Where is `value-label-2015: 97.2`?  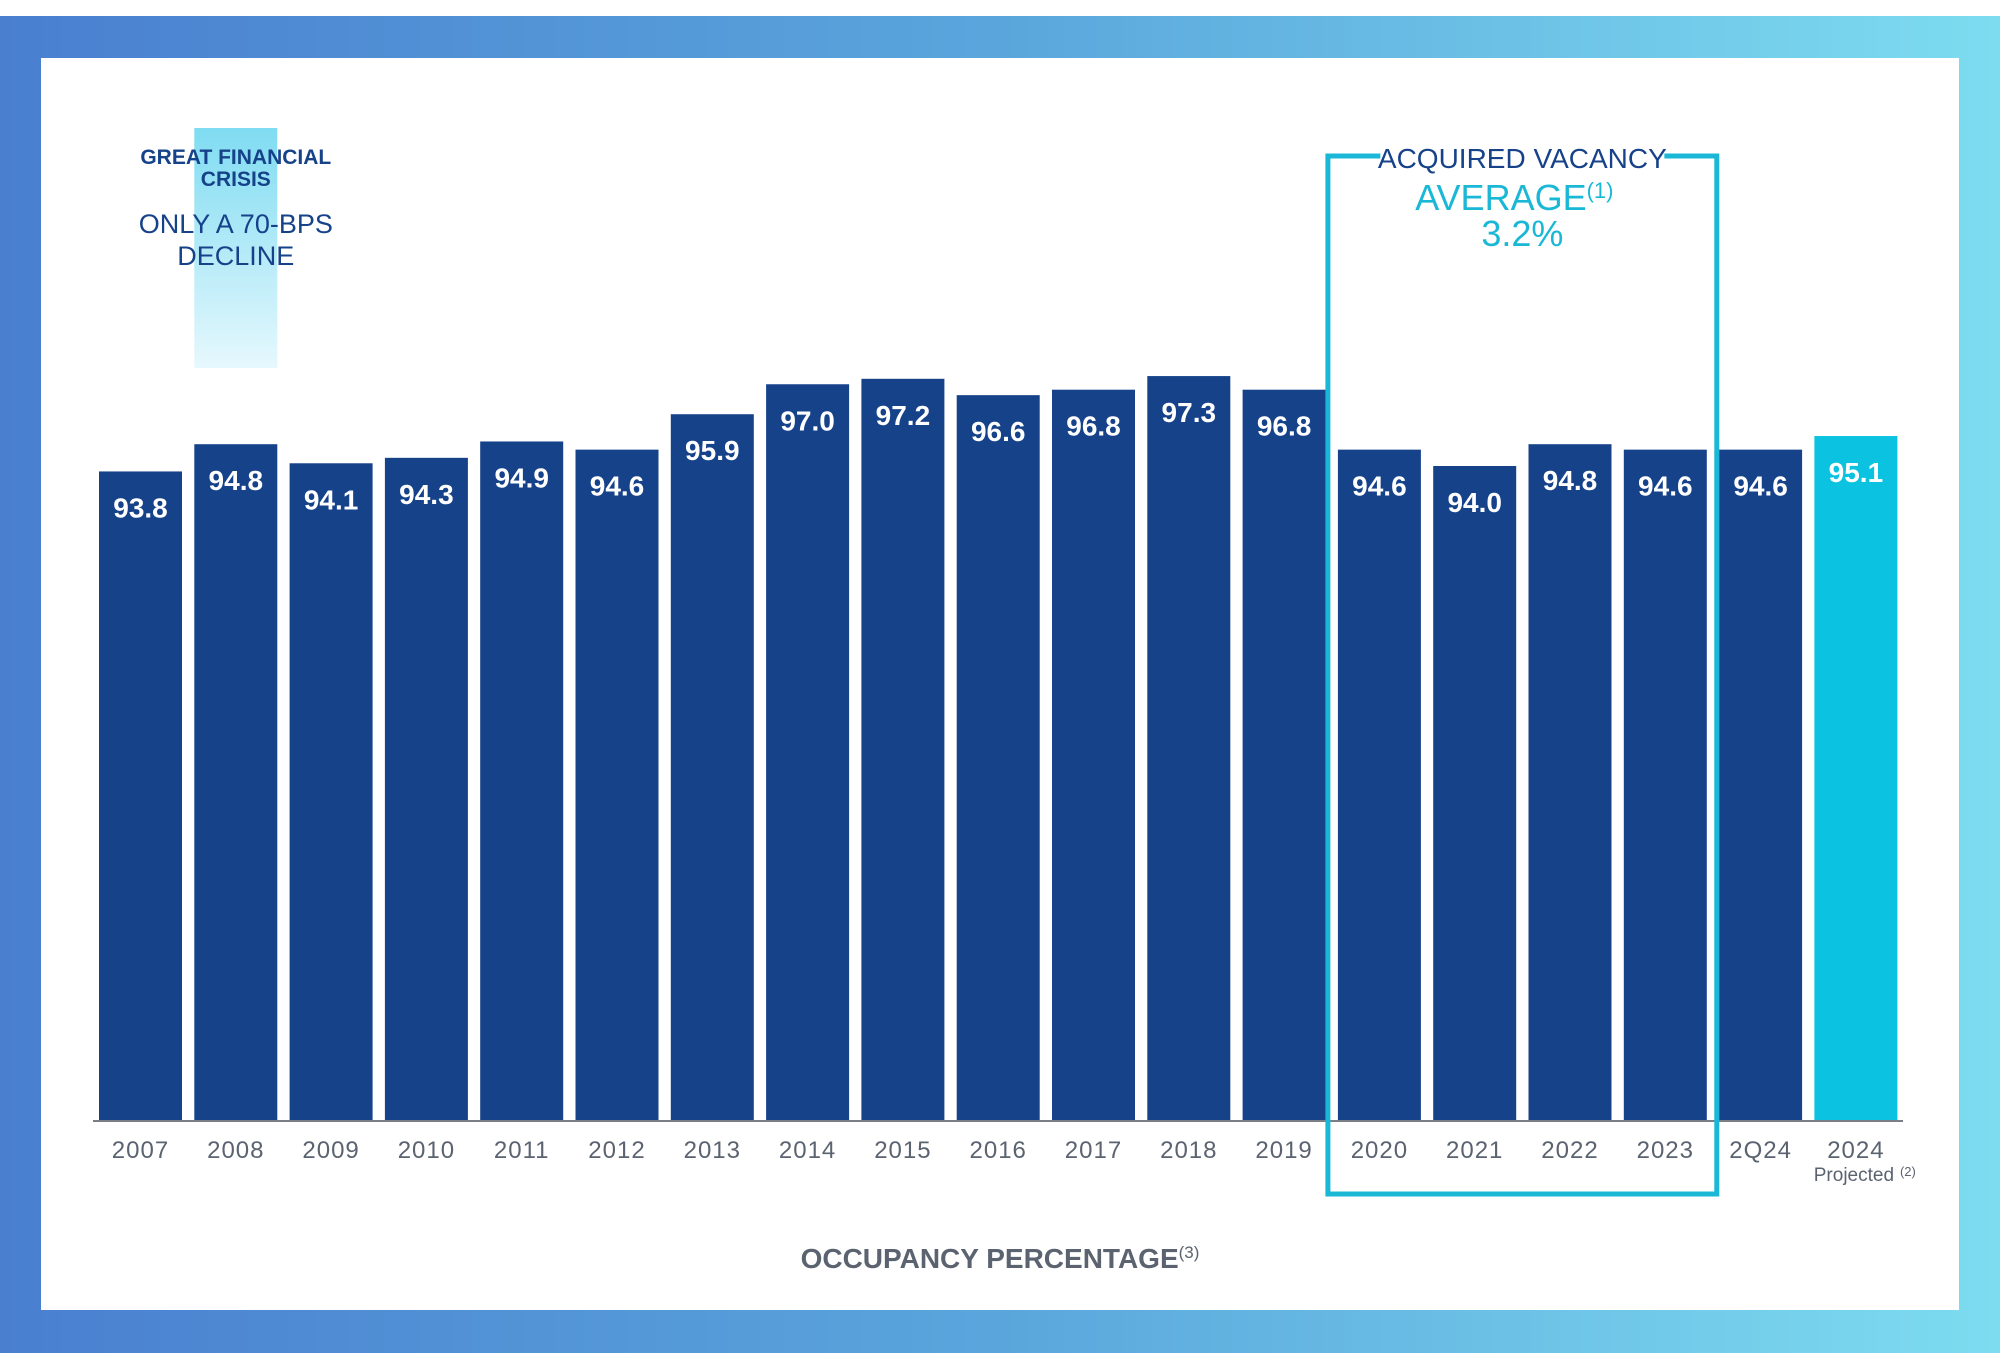
value-label-2015: 97.2 is located at coordinates (903, 415).